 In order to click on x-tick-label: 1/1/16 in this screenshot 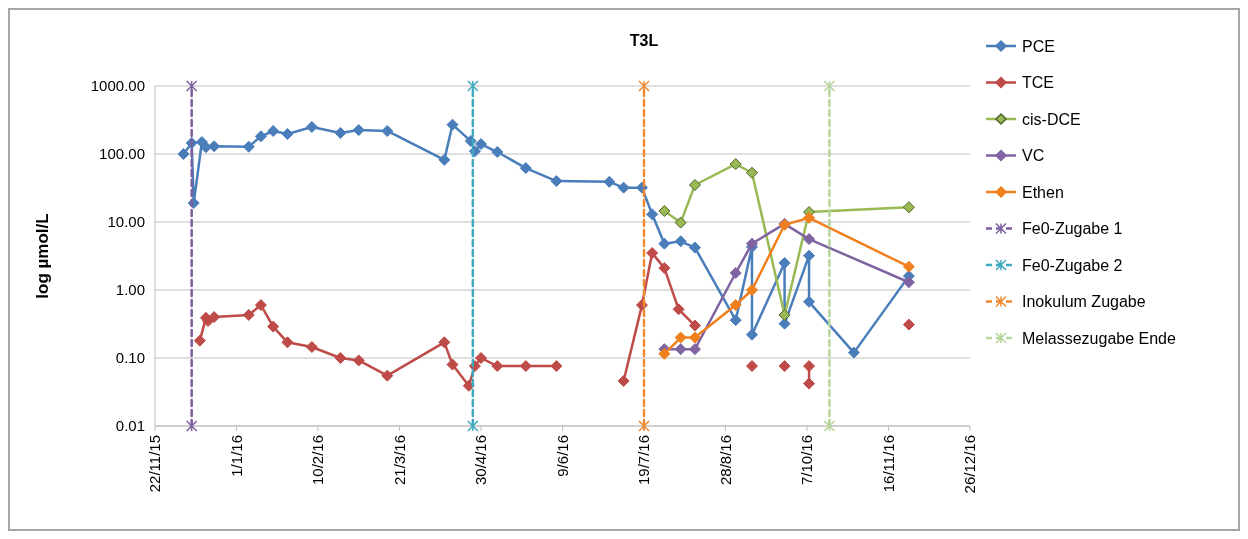, I will do `click(236, 456)`.